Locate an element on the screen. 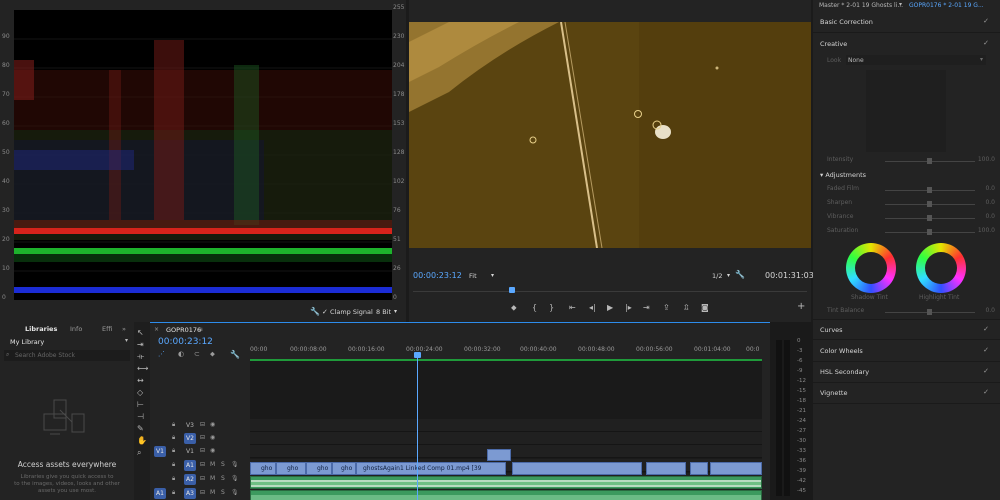 The width and height of the screenshot is (1000, 500). basic-correction-section: Basic Correction ✓ is located at coordinates (906, 22).